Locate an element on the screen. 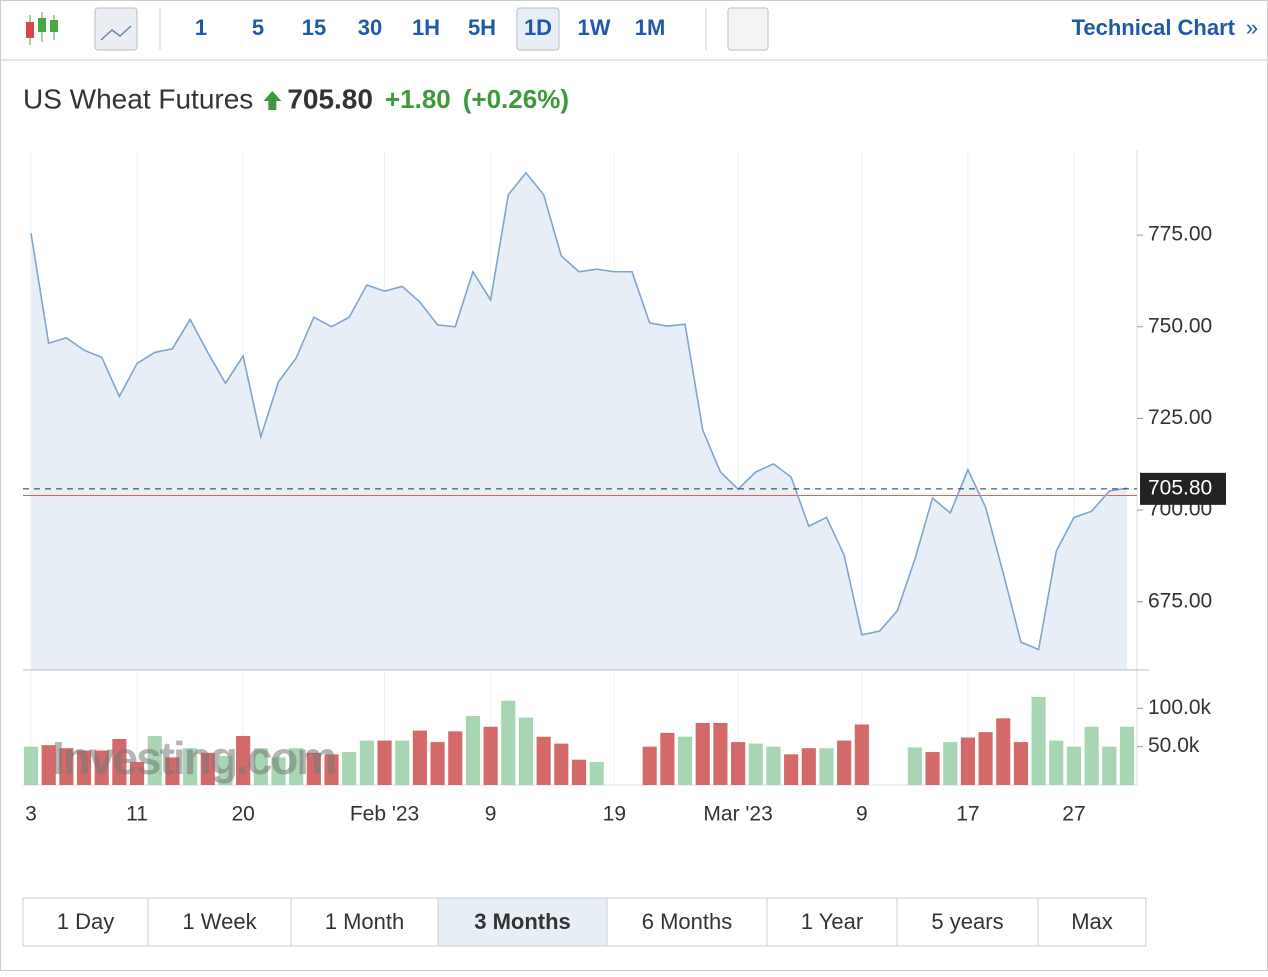 The width and height of the screenshot is (1268, 977). link-icon: » is located at coordinates (1252, 27).